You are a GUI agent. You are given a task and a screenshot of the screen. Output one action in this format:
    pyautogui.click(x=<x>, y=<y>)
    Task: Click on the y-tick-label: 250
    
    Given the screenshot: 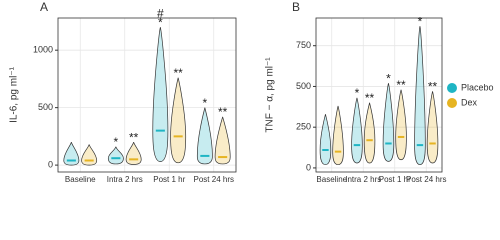 What is the action you would take?
    pyautogui.click(x=303, y=127)
    